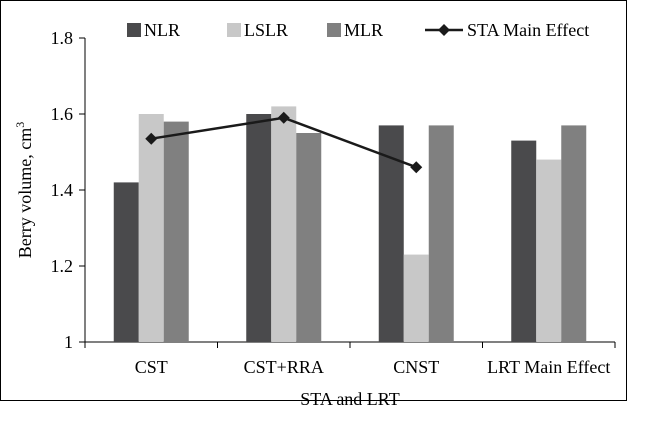  I want to click on legend-label-sta-main-effect: STA Main Effect, so click(528, 30).